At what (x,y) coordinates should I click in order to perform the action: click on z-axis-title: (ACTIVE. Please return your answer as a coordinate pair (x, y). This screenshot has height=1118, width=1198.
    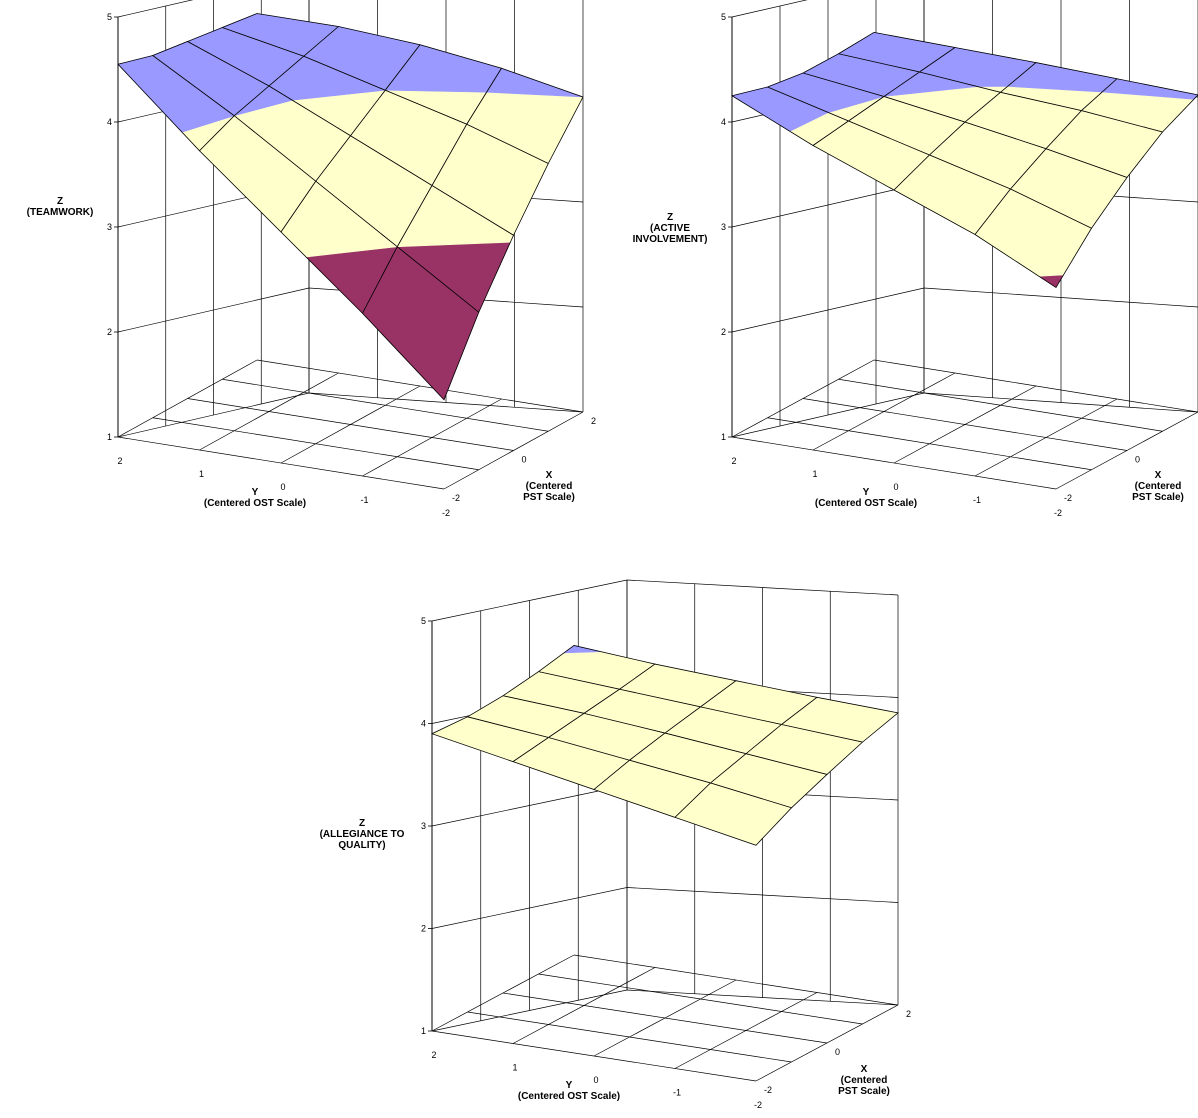
    Looking at the image, I should click on (670, 228).